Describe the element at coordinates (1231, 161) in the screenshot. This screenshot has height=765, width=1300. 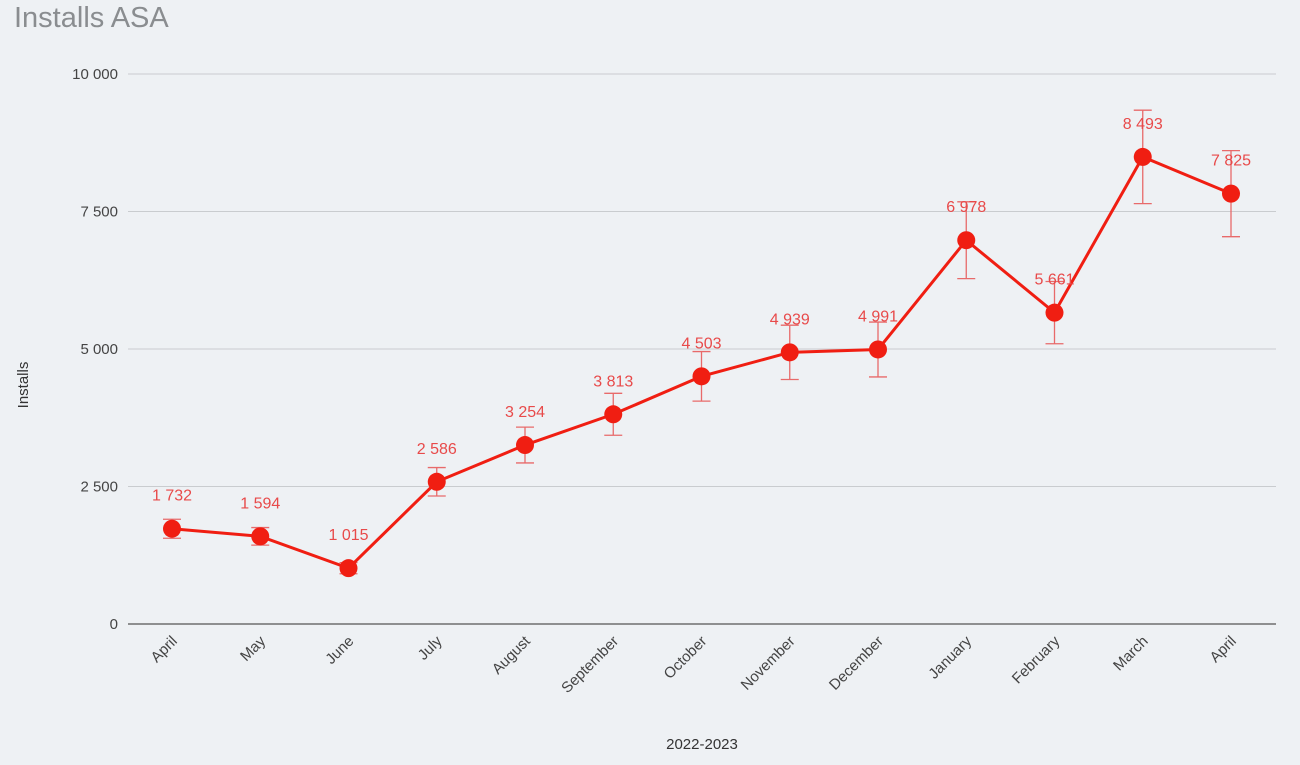
I see `data-label: 7 825` at that location.